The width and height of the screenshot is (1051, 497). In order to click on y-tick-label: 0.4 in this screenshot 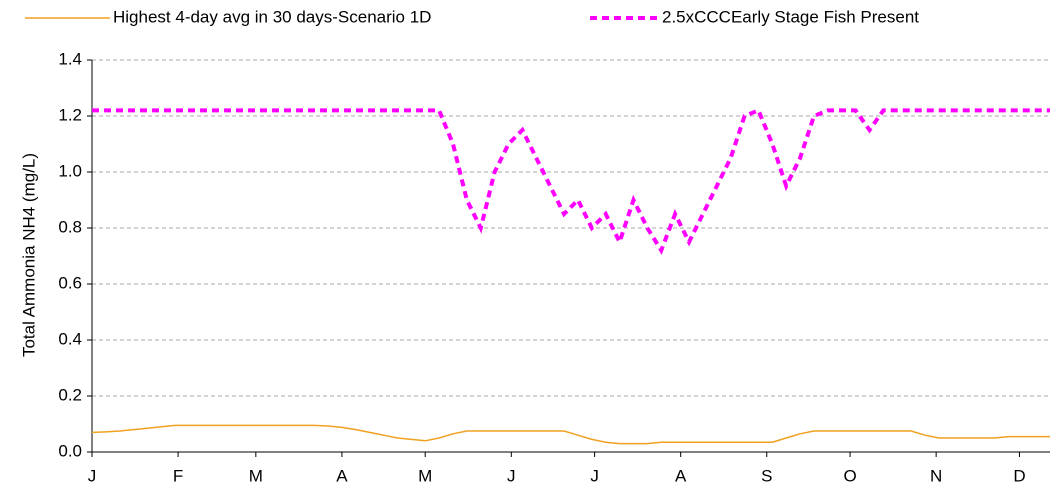, I will do `click(70, 338)`.